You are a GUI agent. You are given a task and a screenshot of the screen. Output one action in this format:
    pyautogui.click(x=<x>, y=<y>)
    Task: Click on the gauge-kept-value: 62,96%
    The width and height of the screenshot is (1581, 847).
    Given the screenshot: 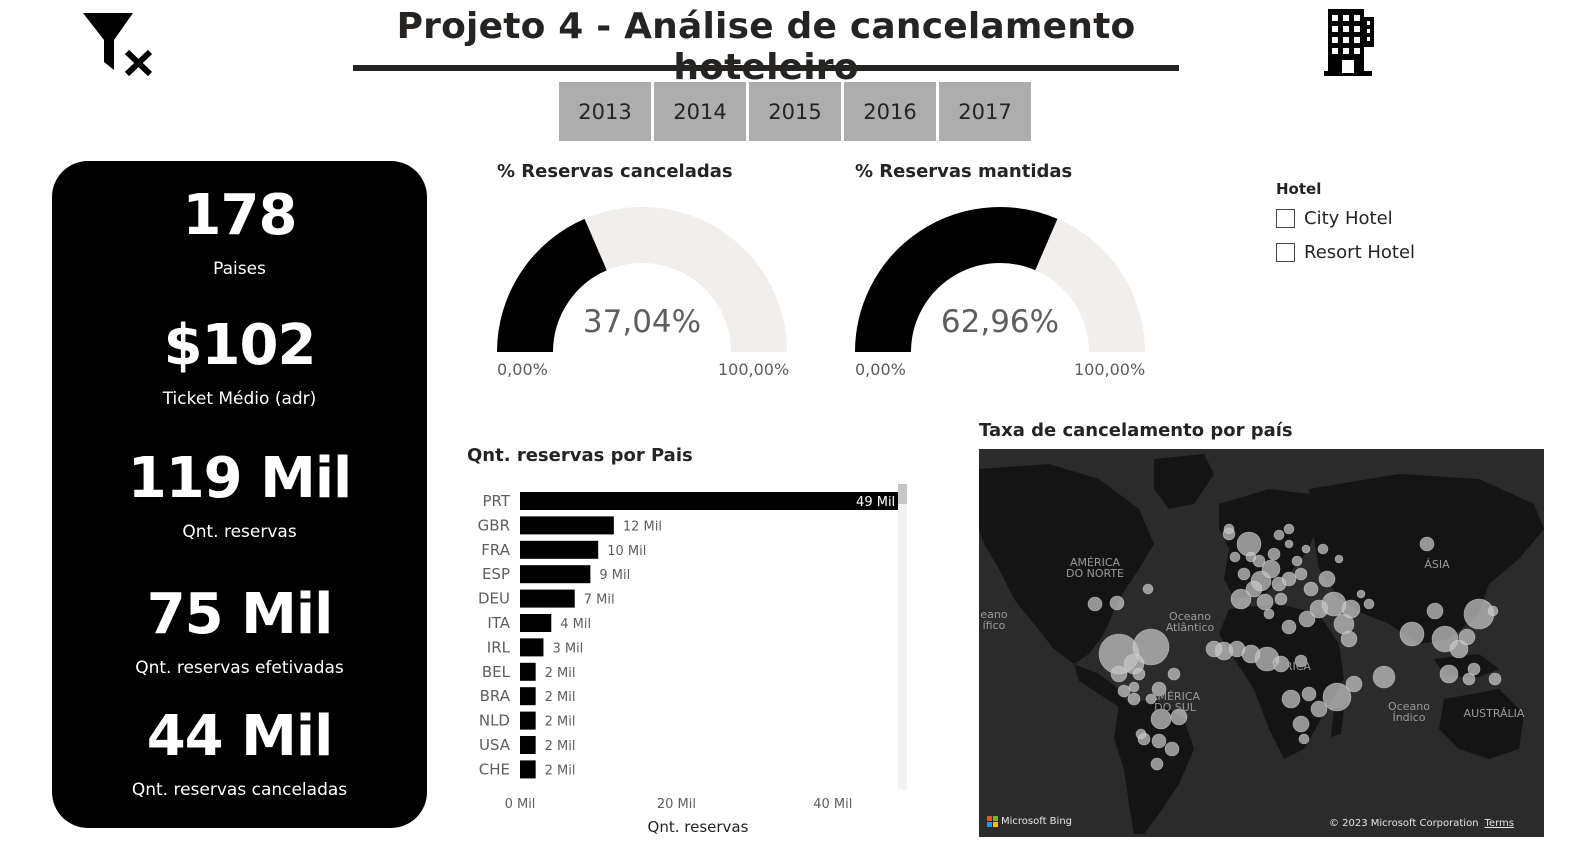 What is the action you would take?
    pyautogui.click(x=1000, y=322)
    